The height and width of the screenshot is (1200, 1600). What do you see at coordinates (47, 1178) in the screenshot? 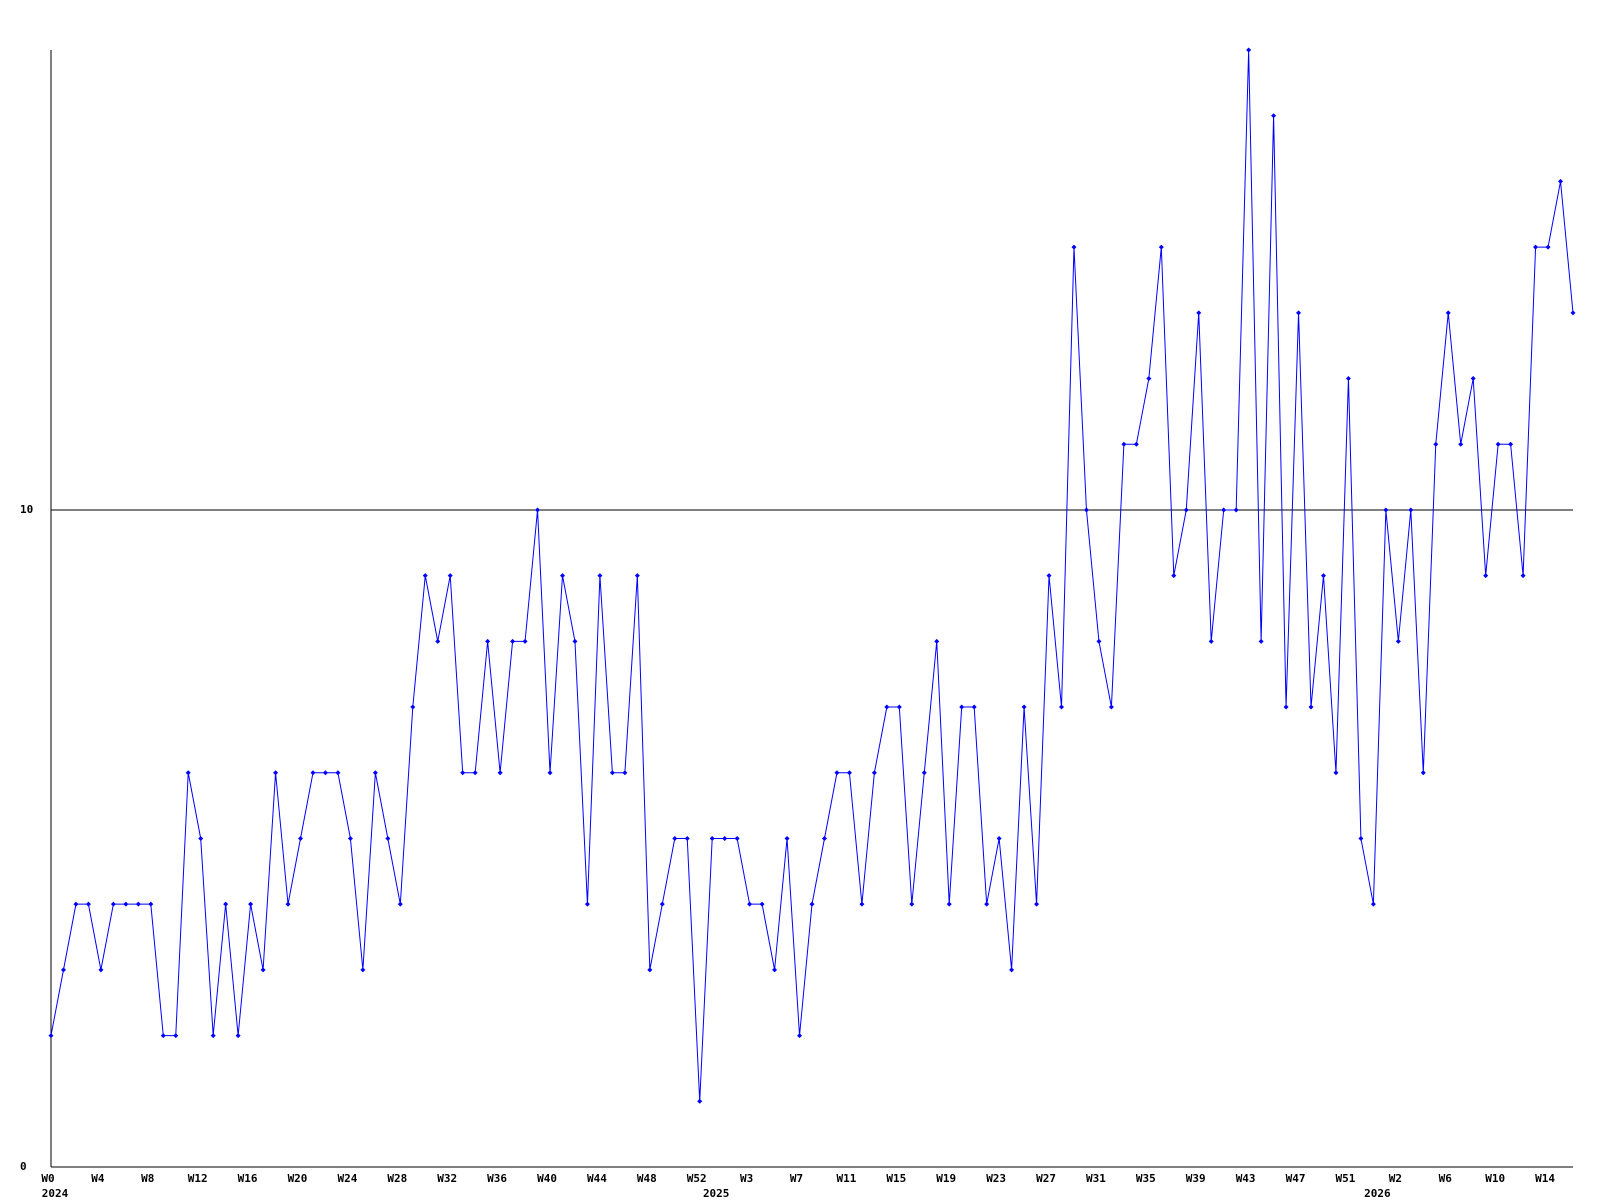
I see `x-tick-label: W0` at bounding box center [47, 1178].